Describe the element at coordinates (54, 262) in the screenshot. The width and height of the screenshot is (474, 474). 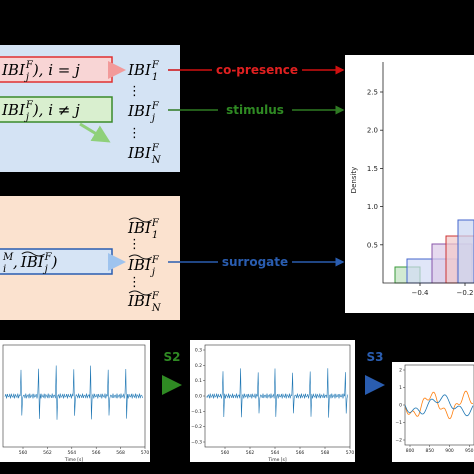
I see `math-tail: )` at that location.